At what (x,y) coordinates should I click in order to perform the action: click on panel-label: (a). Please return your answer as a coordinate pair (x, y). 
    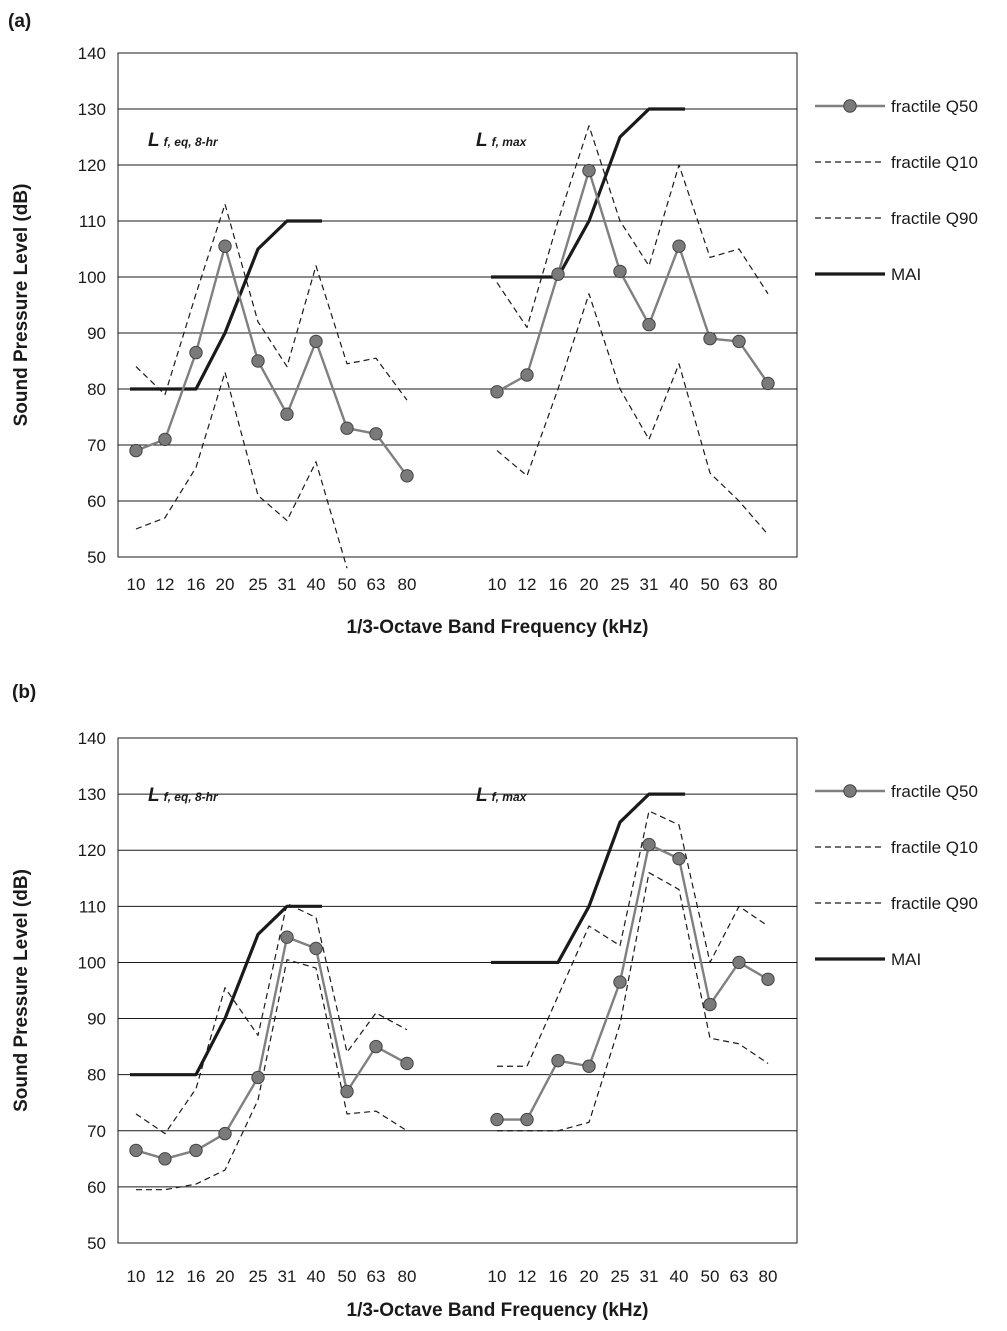
    Looking at the image, I should click on (19, 21).